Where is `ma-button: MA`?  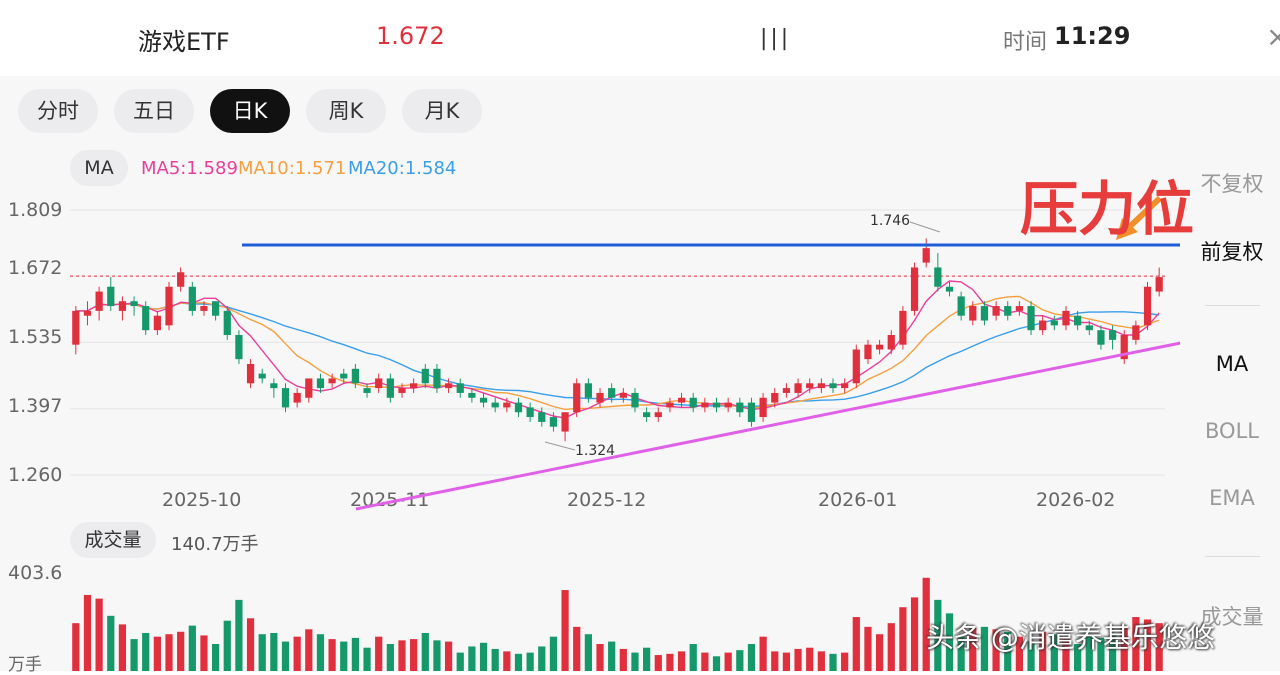
ma-button: MA is located at coordinates (99, 168).